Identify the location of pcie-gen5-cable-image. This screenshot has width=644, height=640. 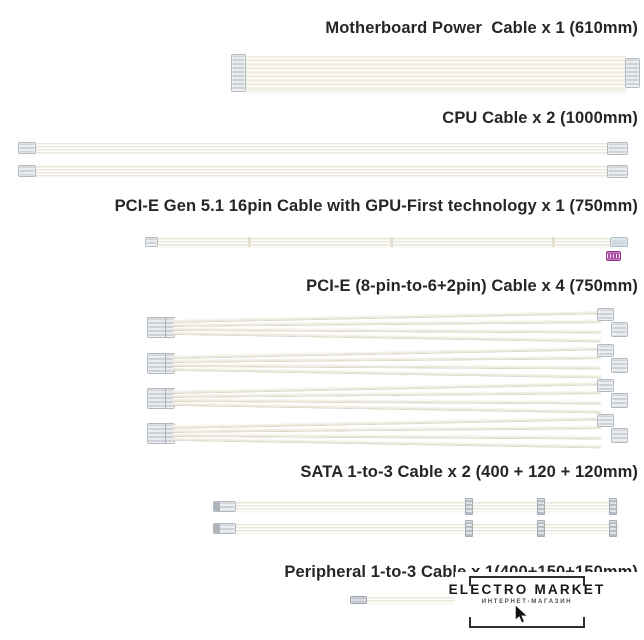
(386, 242).